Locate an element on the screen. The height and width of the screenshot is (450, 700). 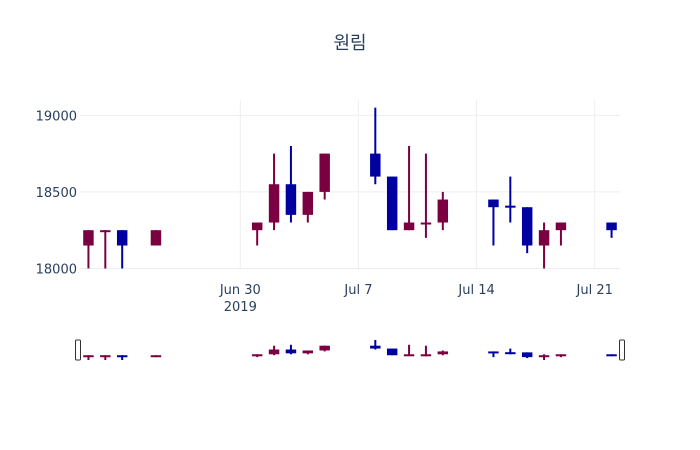
range-slider is located at coordinates (350, 350).